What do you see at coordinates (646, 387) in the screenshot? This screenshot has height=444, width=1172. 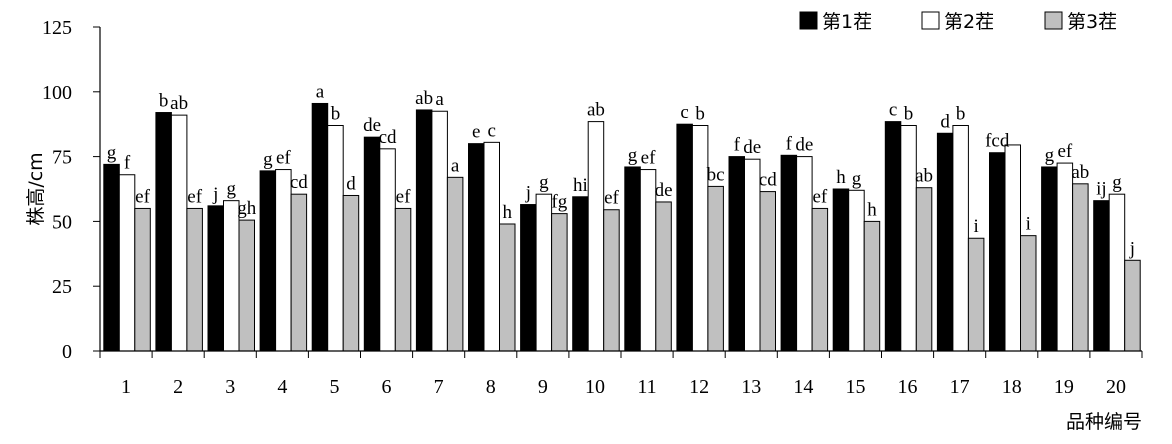 I see `x-tick-label: 11` at bounding box center [646, 387].